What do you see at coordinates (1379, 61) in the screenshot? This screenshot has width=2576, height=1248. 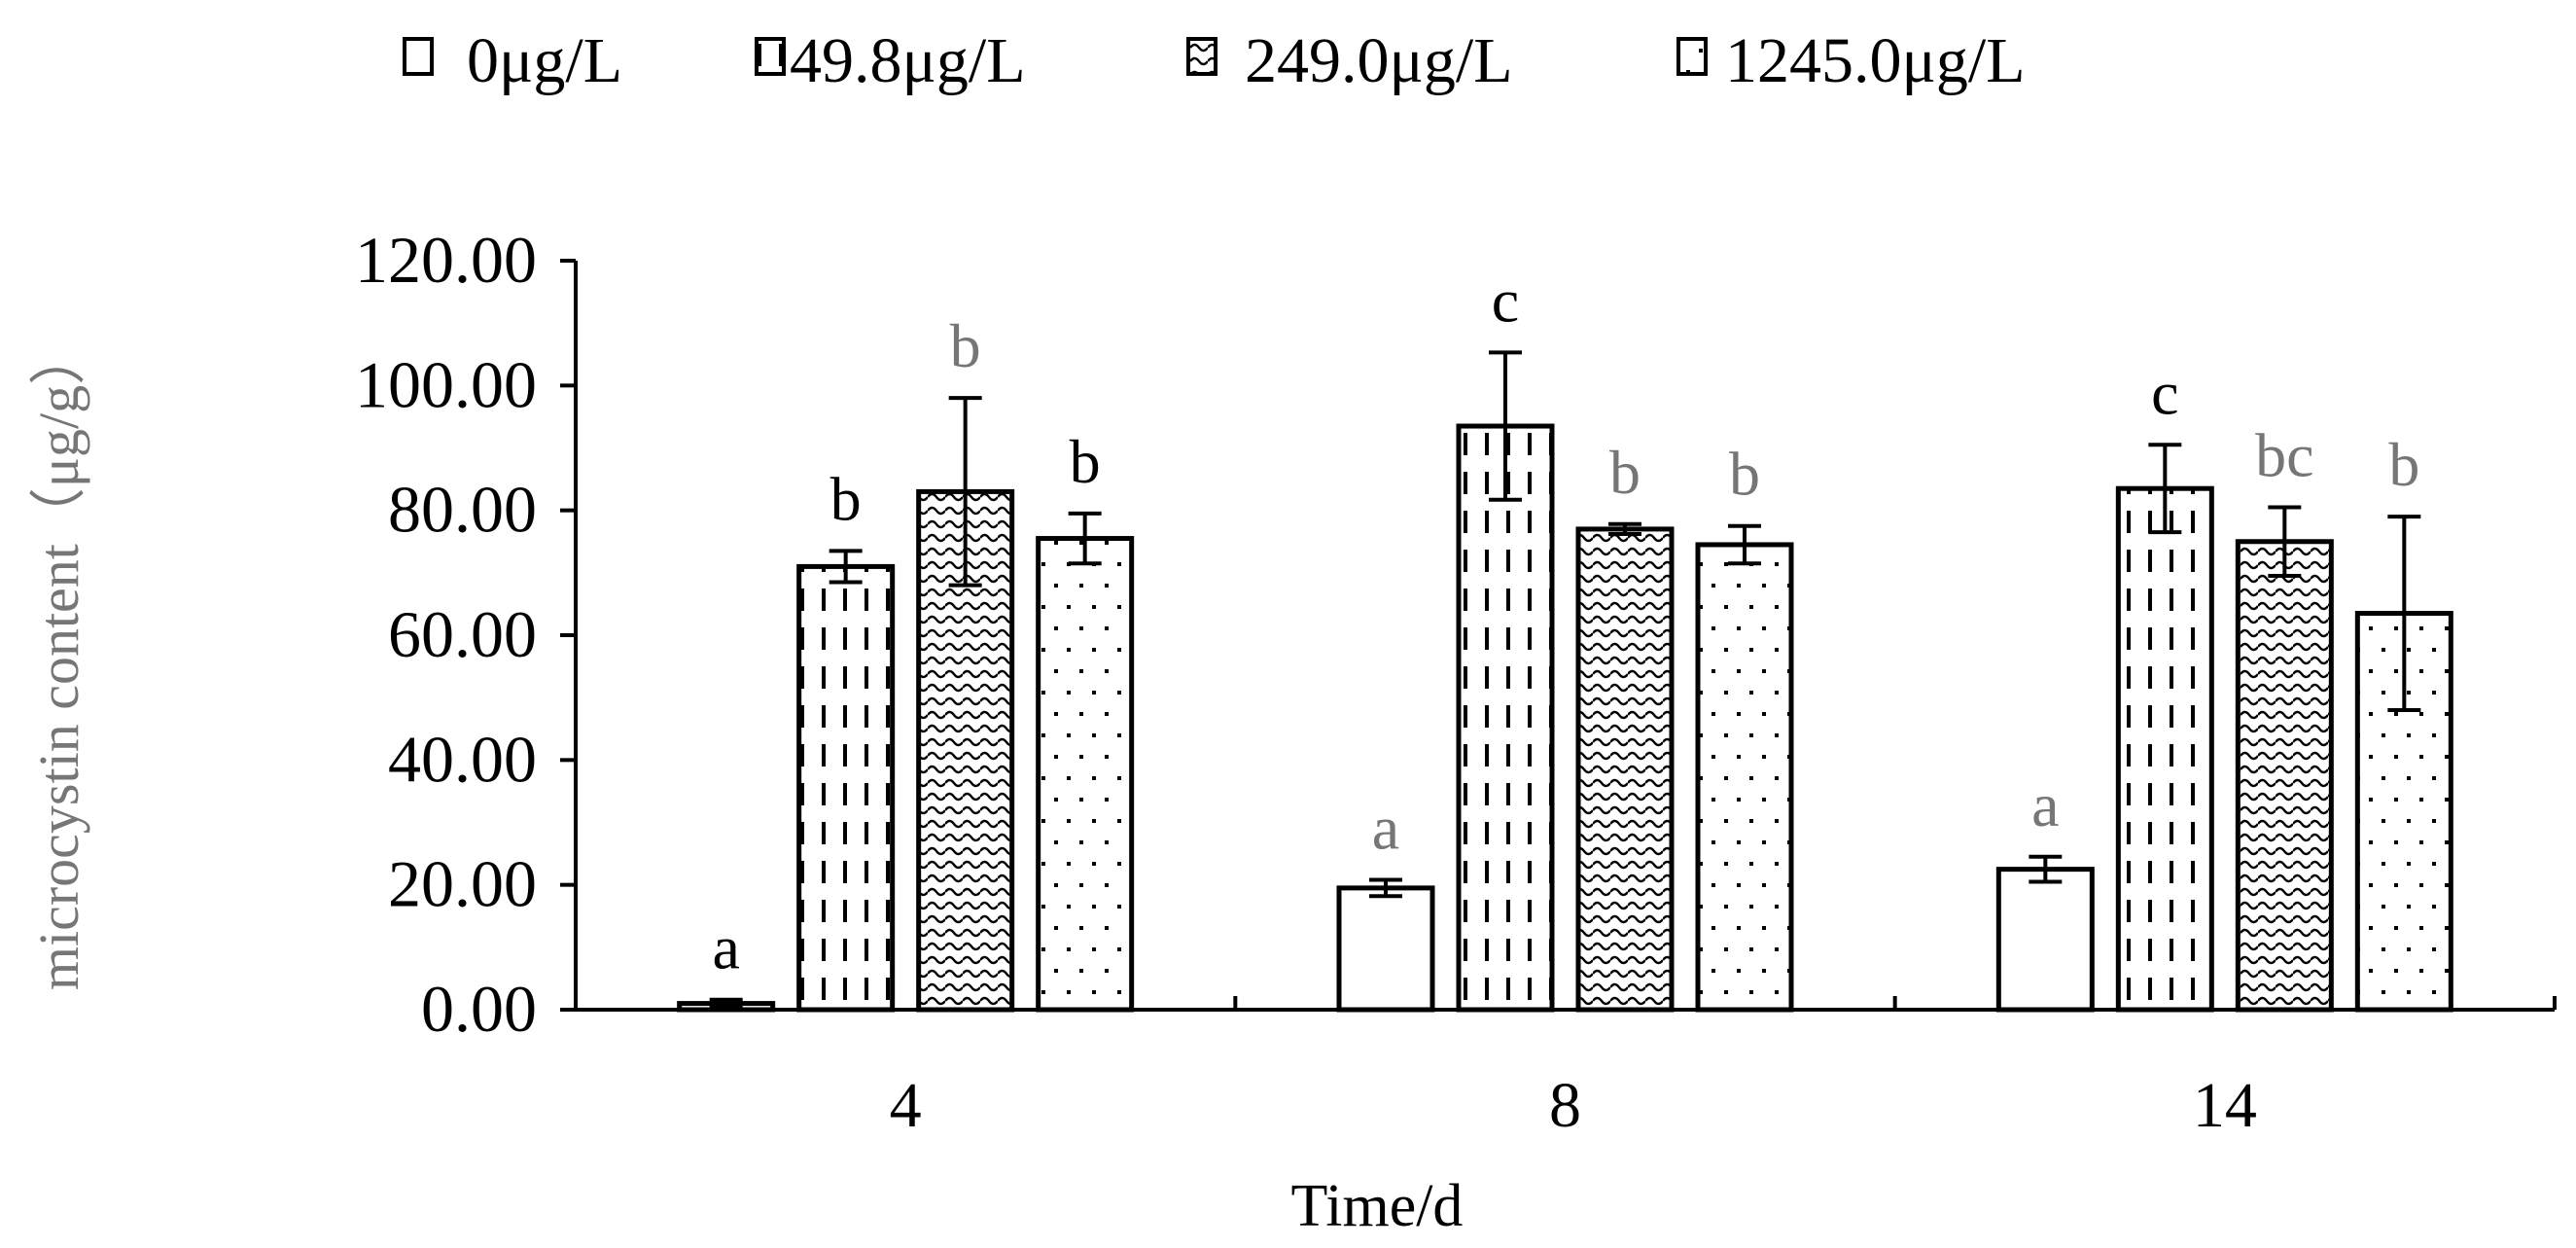 I see `legend-label-2: 249.0μg/L` at bounding box center [1379, 61].